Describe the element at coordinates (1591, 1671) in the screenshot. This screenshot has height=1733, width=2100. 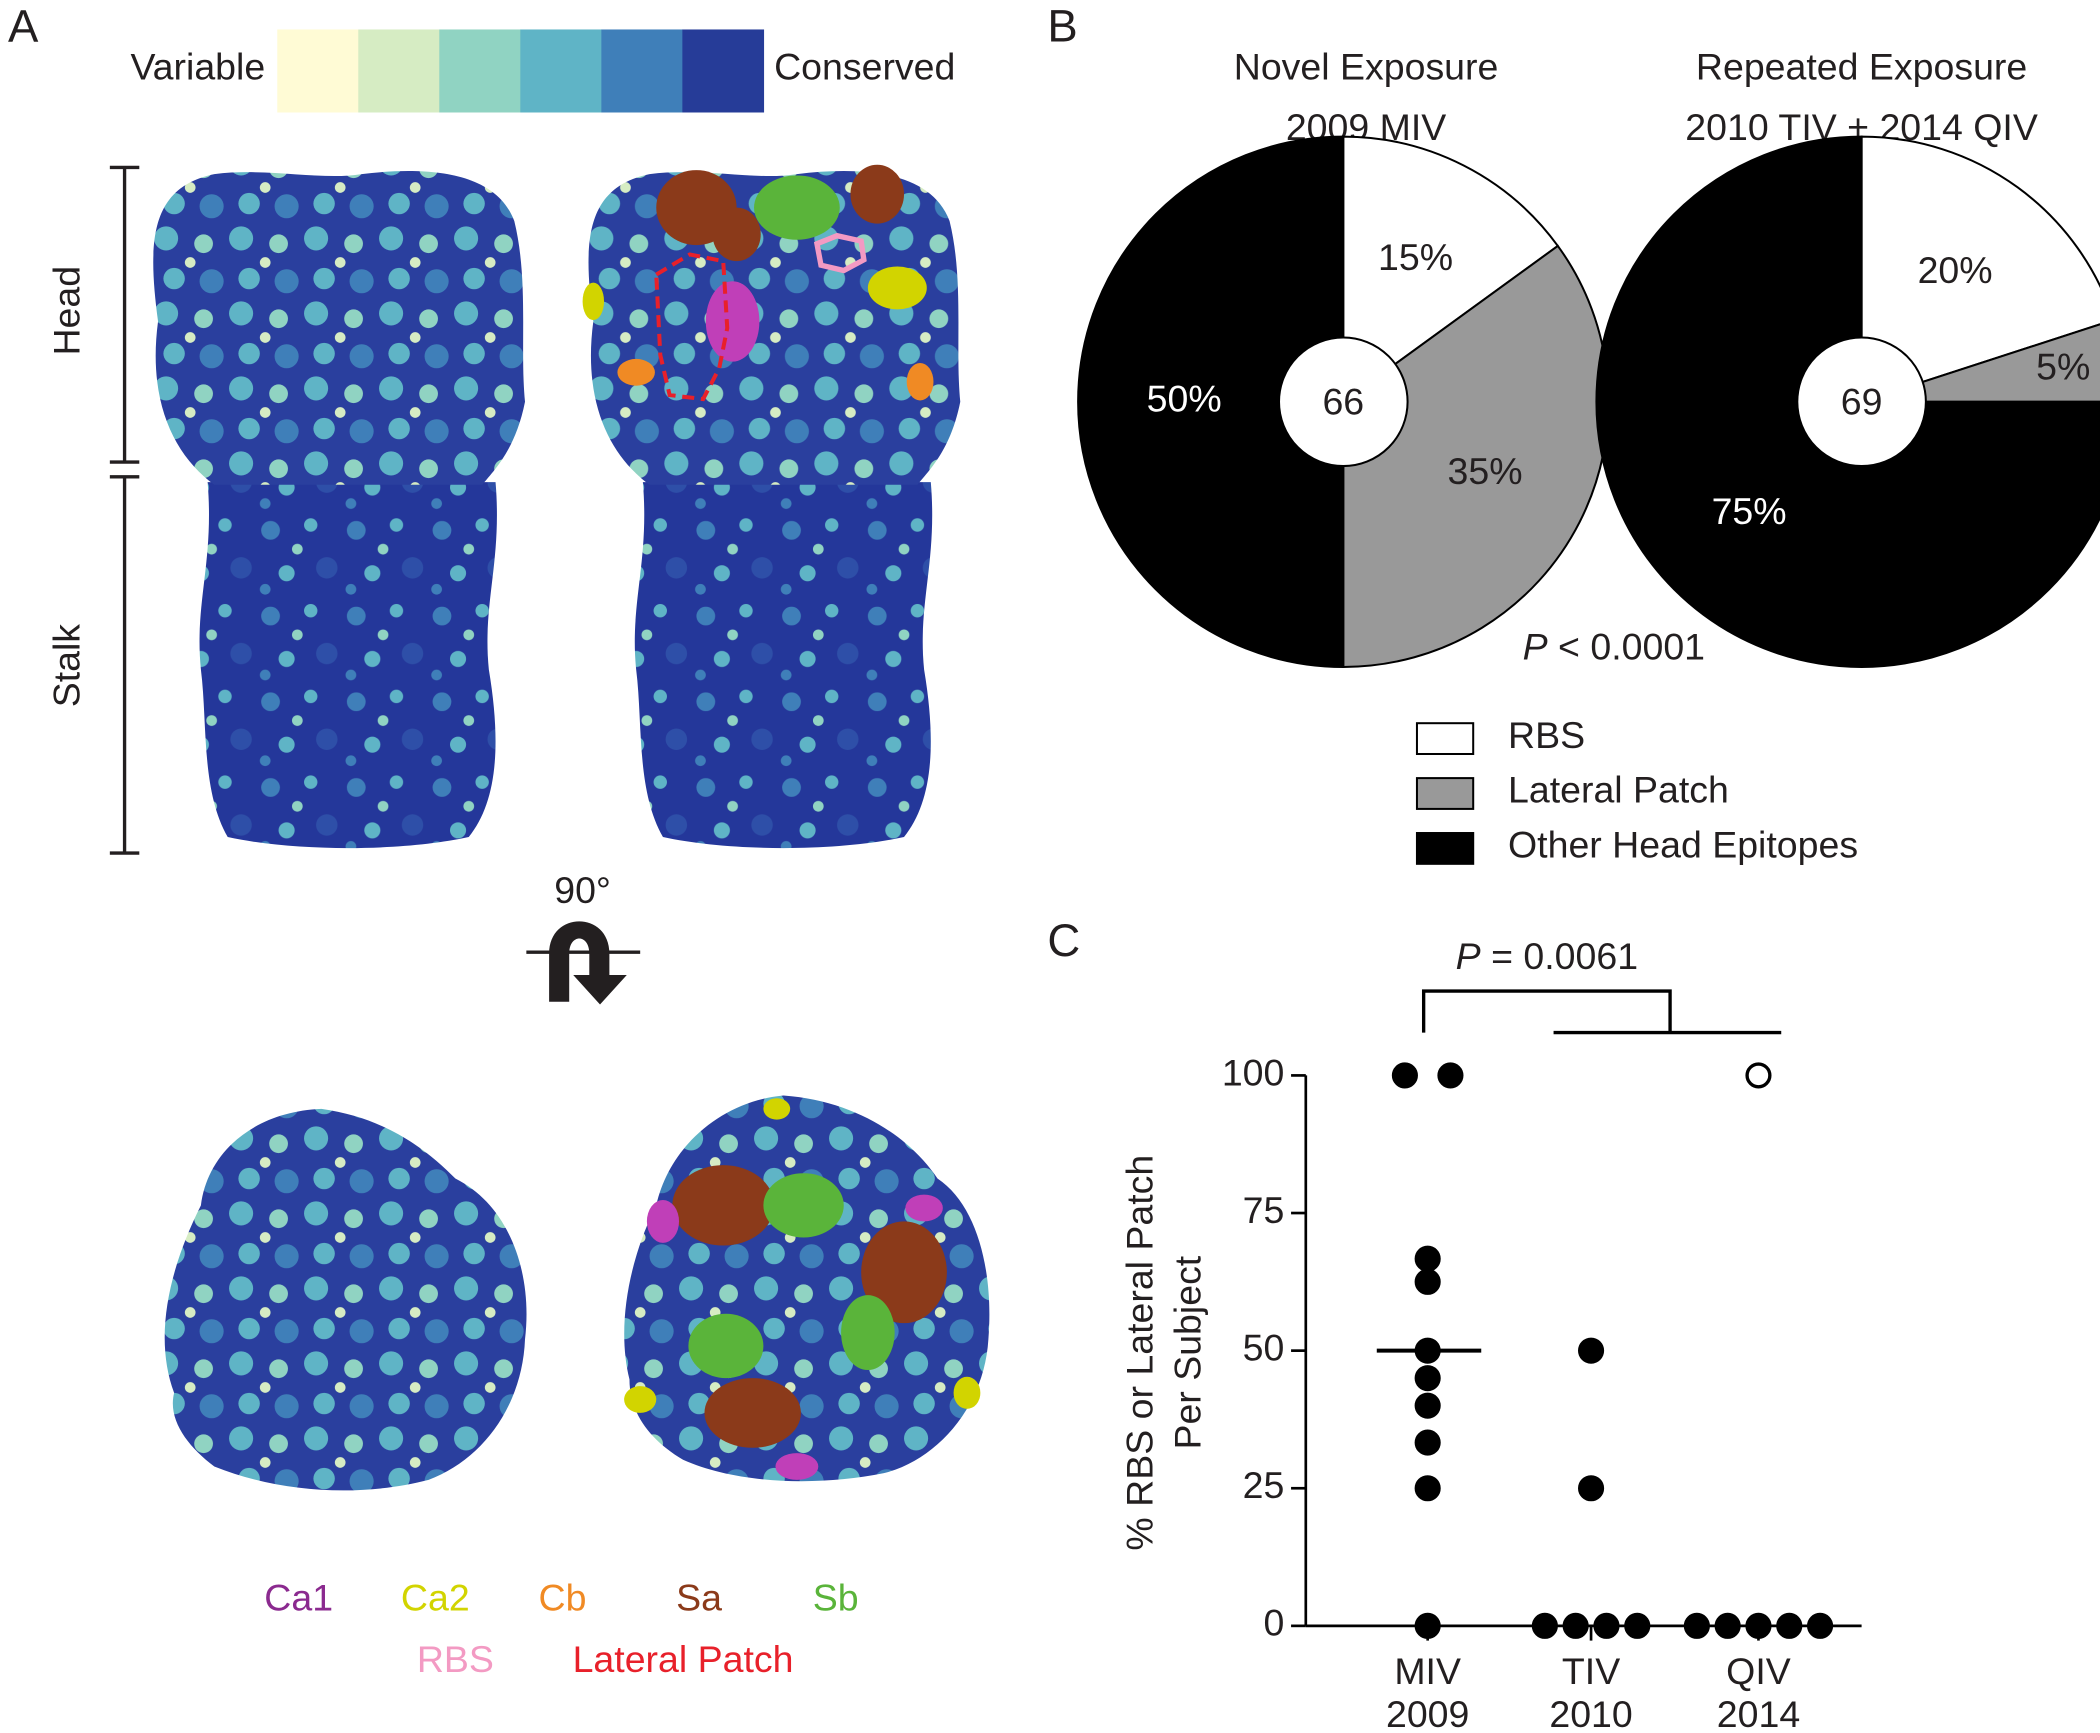
I see `x-tick-label: TIV` at that location.